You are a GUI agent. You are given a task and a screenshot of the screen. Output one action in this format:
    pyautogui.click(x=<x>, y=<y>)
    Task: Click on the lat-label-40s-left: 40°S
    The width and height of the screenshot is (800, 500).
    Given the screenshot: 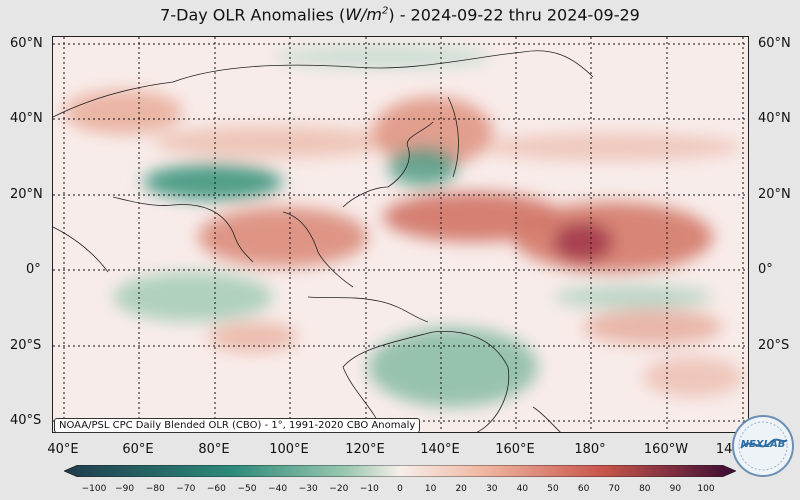 What is the action you would take?
    pyautogui.click(x=26, y=420)
    